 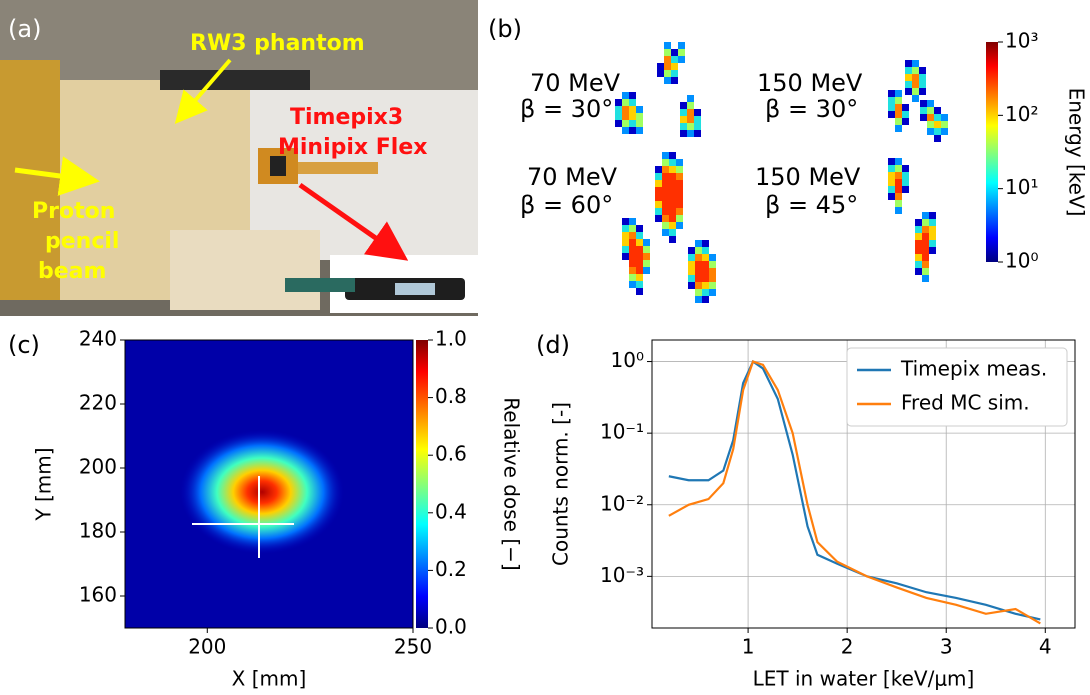 What do you see at coordinates (781, 172) in the screenshot?
I see `pixel-clusters` at bounding box center [781, 172].